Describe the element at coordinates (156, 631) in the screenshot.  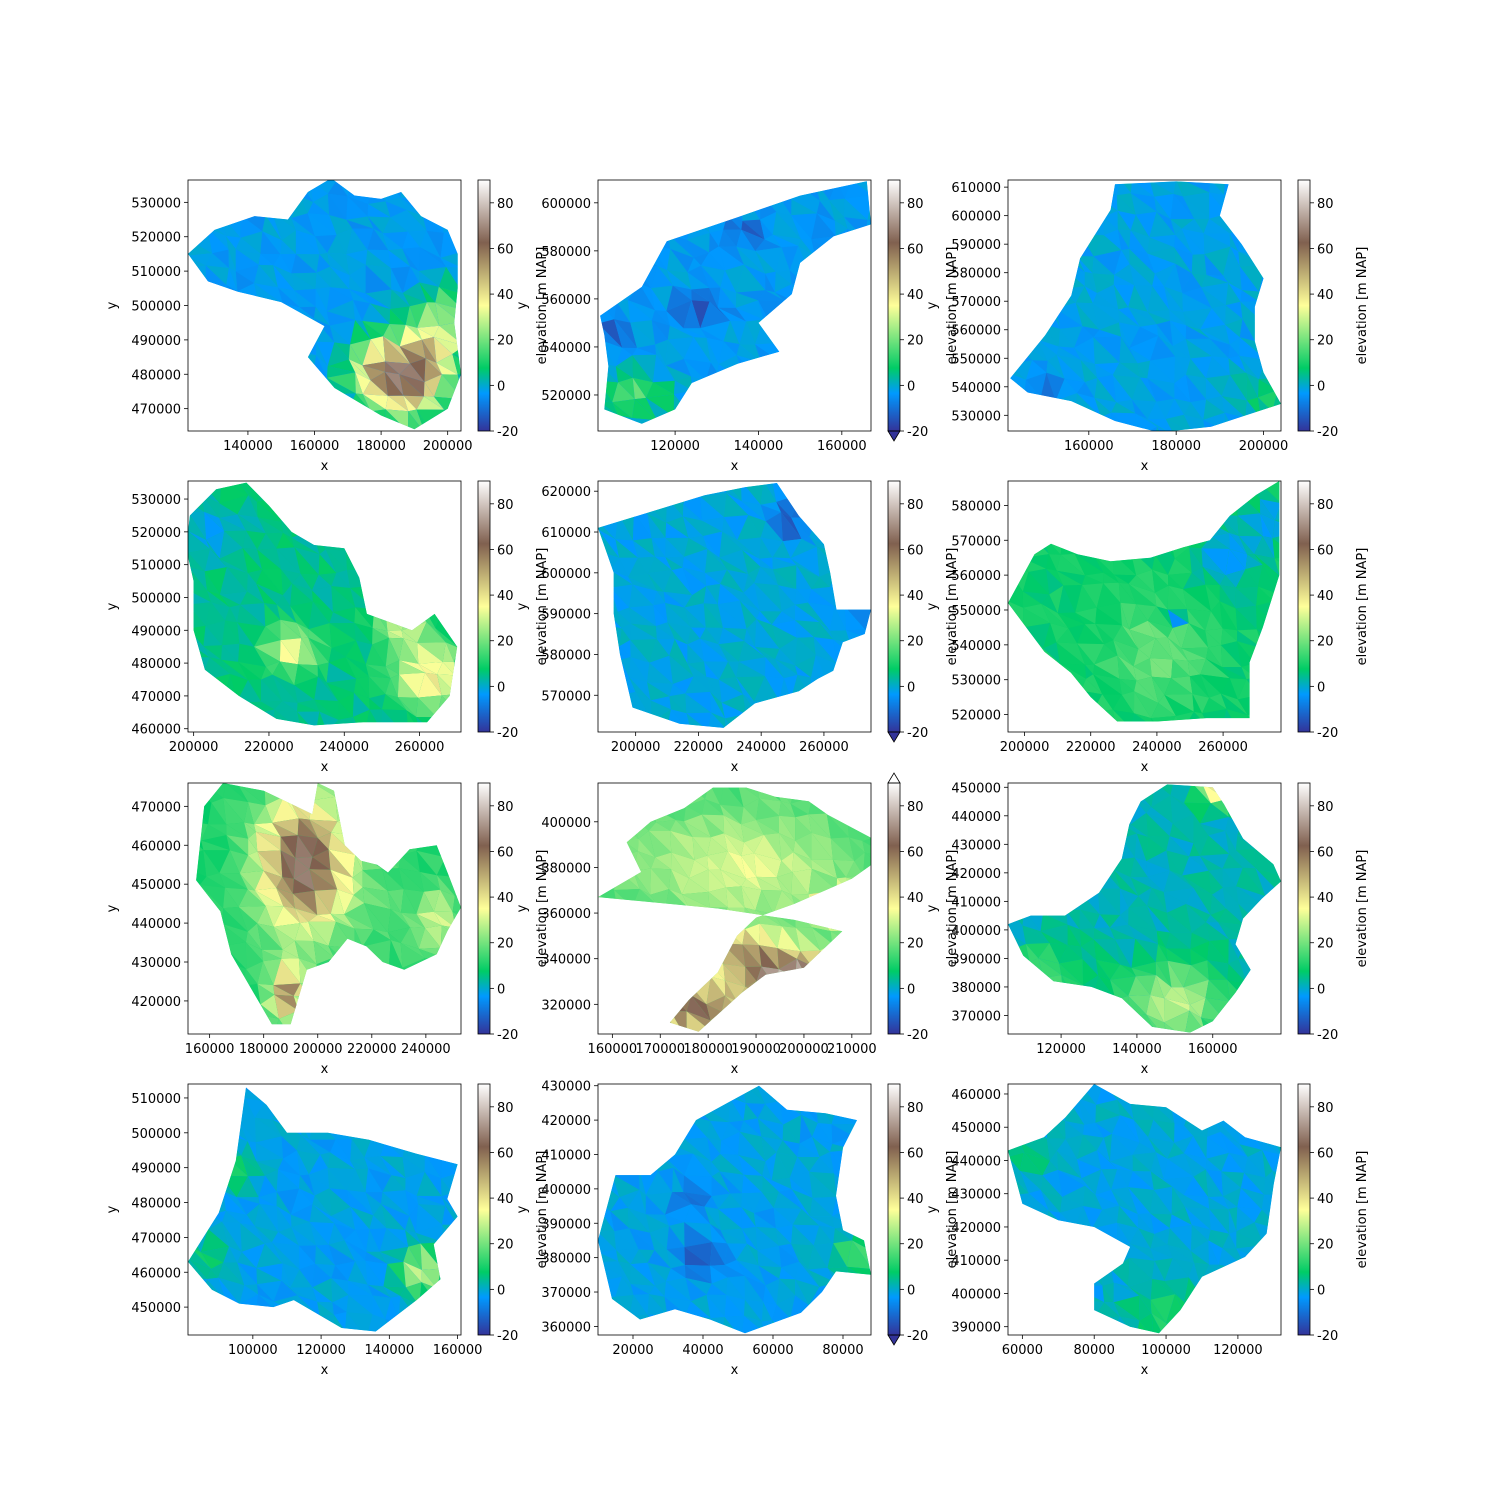
I see `y-tick-label: 490000` at that location.